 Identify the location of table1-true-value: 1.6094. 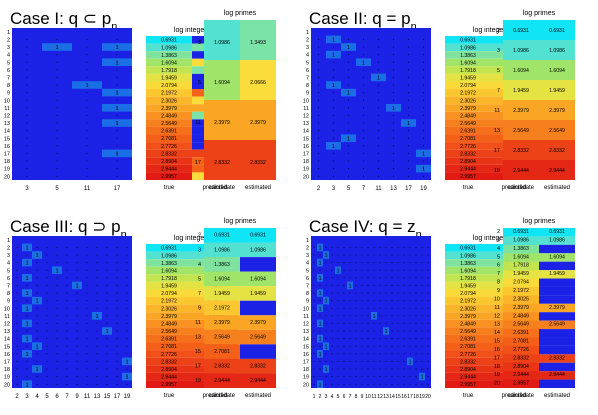
(468, 271).